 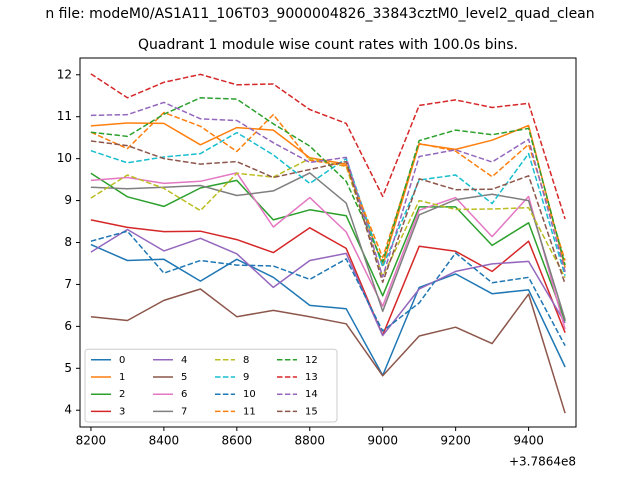 I want to click on legend-label: 14, so click(x=311, y=394).